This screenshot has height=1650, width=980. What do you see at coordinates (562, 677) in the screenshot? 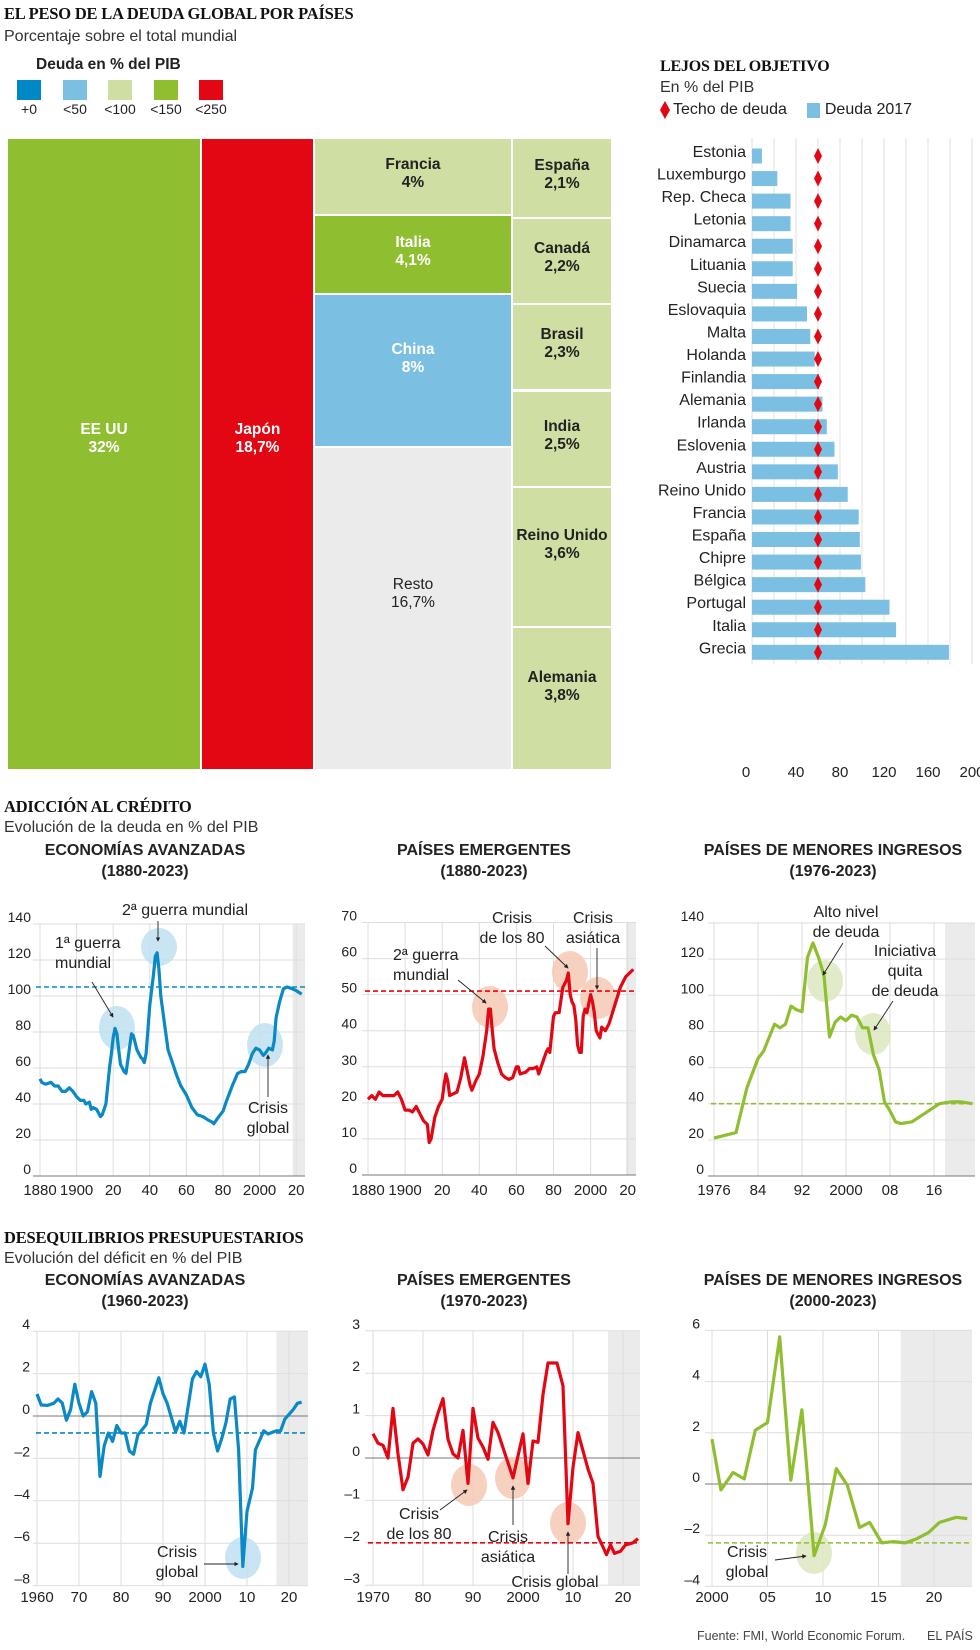
I see `cell-name: Alemania` at bounding box center [562, 677].